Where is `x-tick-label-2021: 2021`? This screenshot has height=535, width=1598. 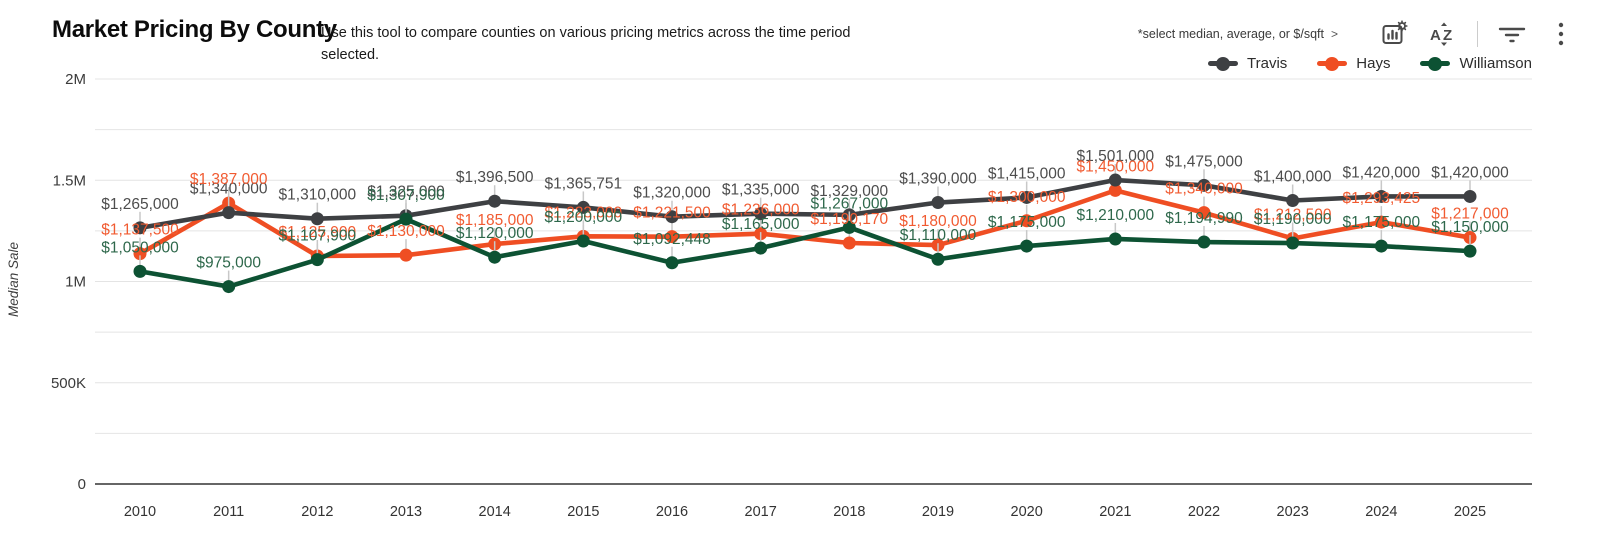 x-tick-label-2021: 2021 is located at coordinates (1115, 512).